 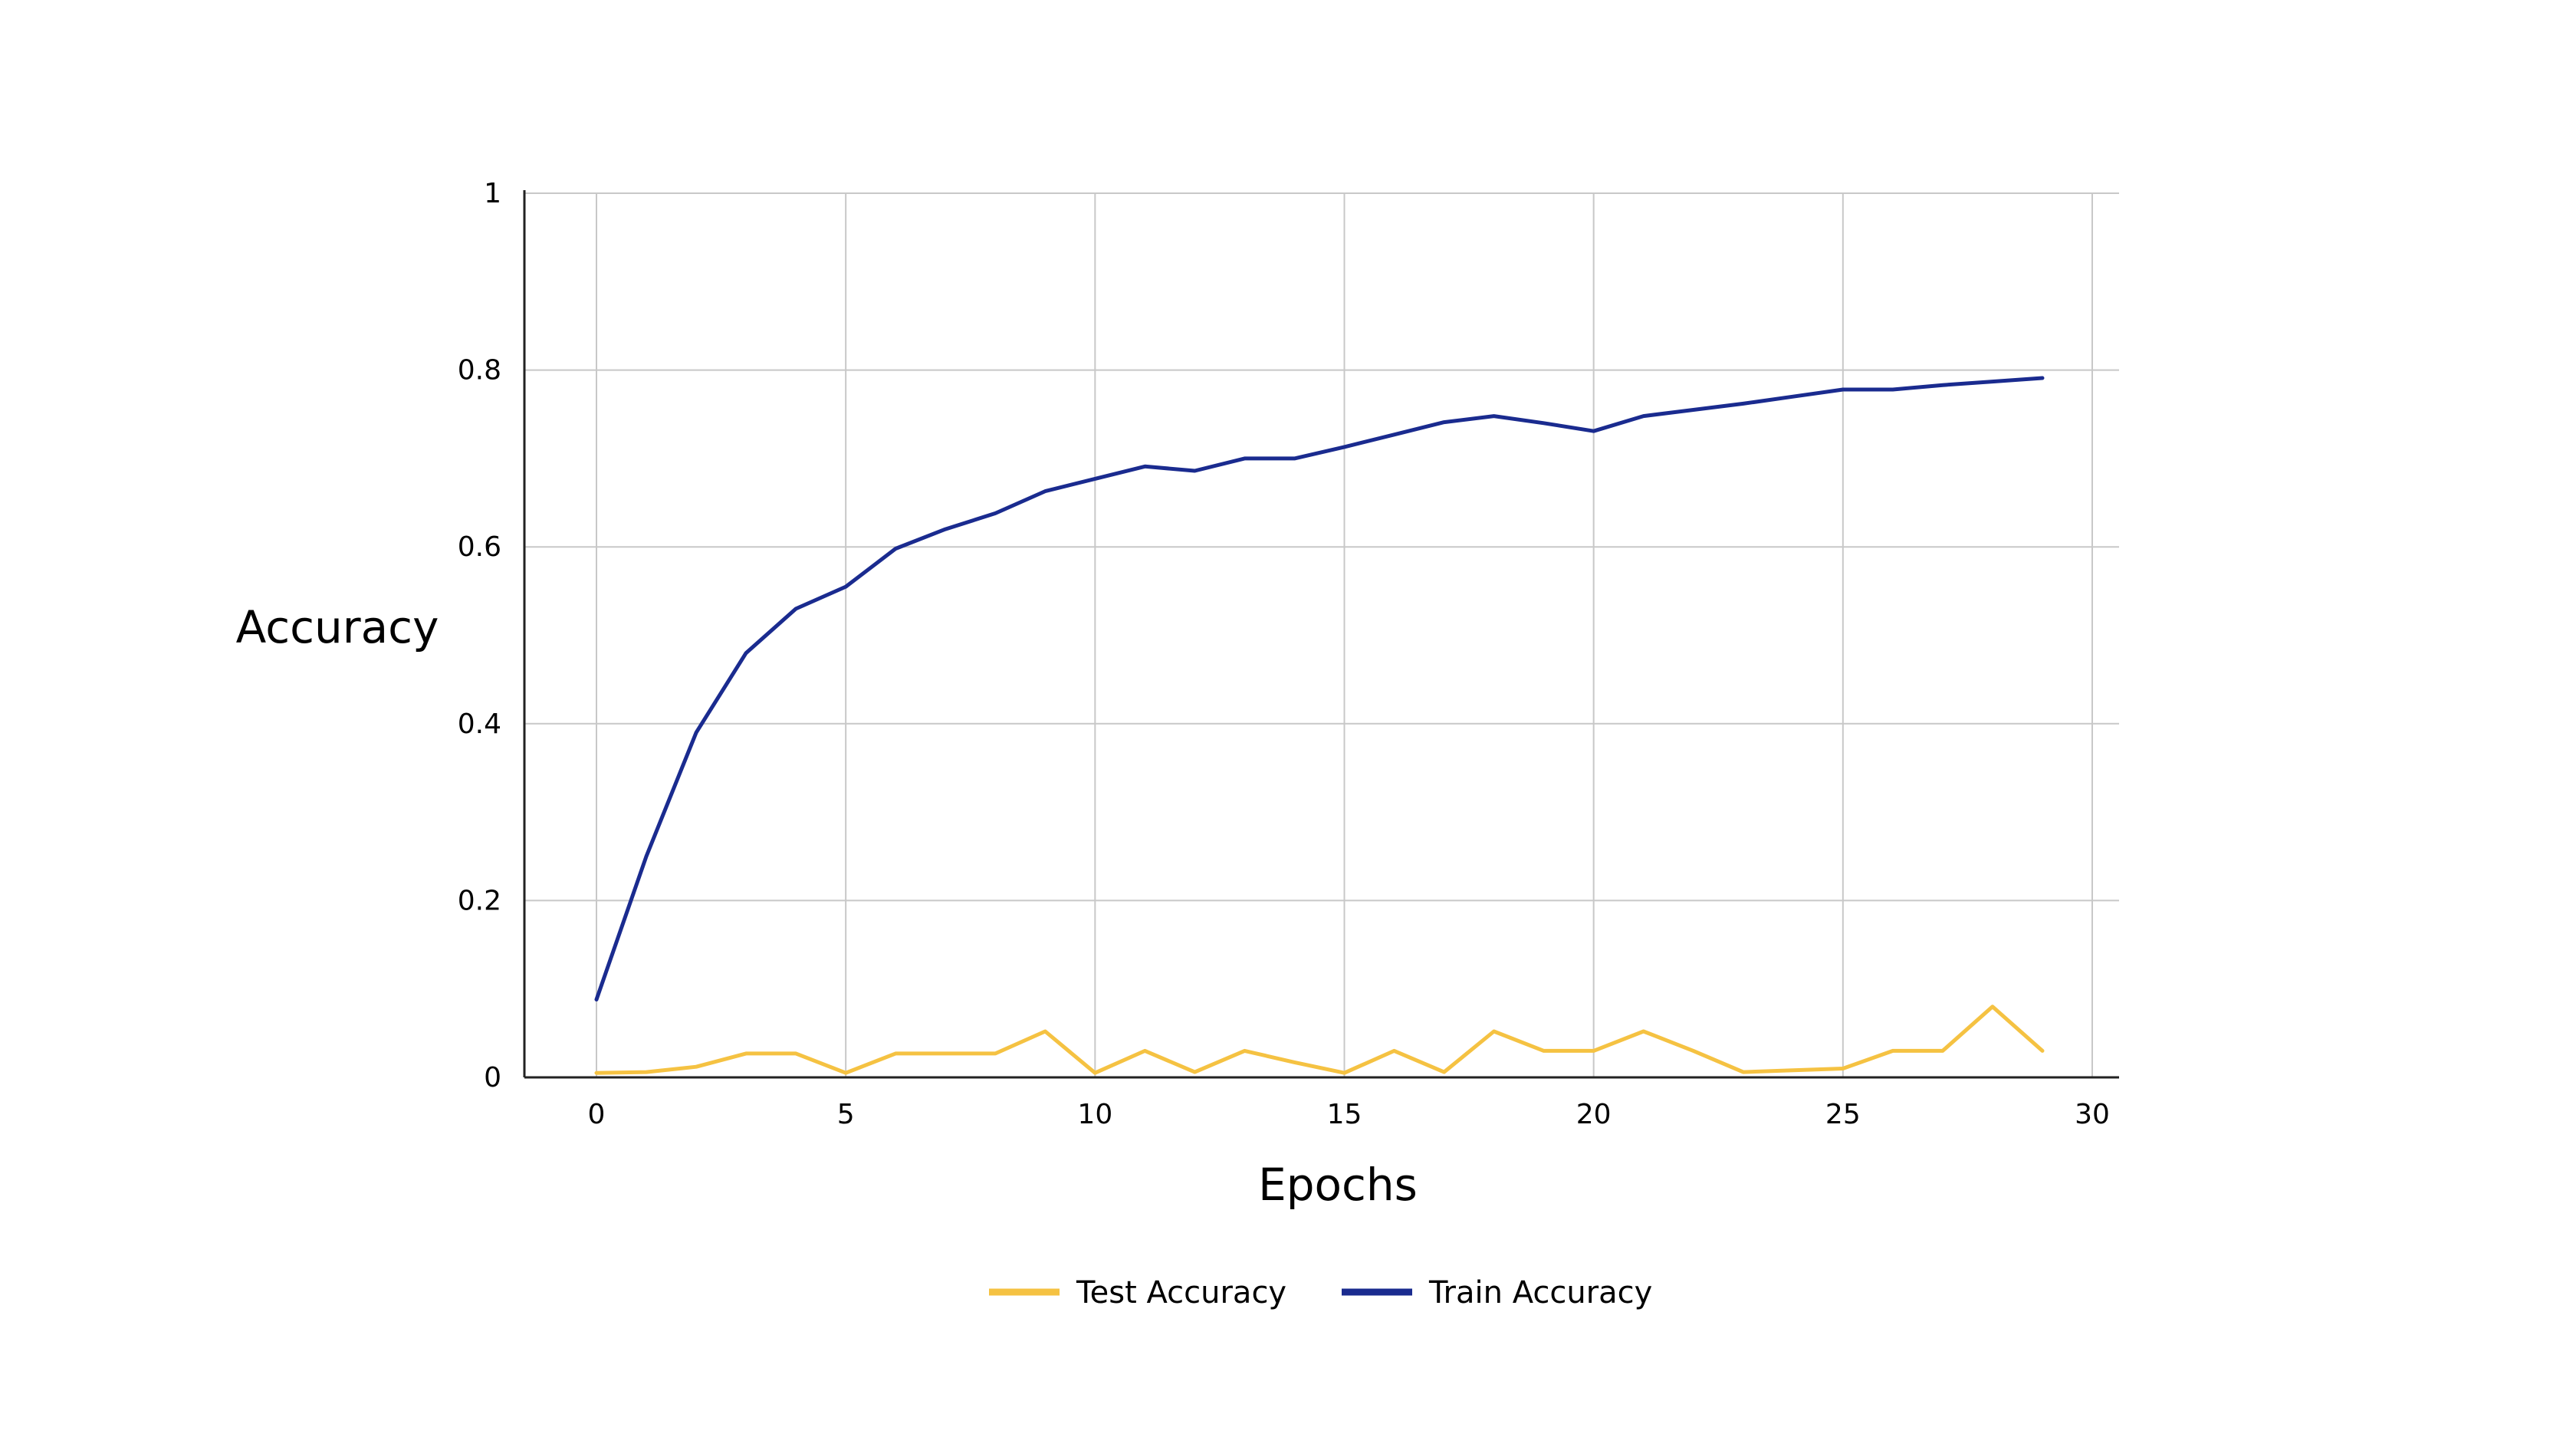 I want to click on y-axis-label: Accuracy, so click(x=337, y=627).